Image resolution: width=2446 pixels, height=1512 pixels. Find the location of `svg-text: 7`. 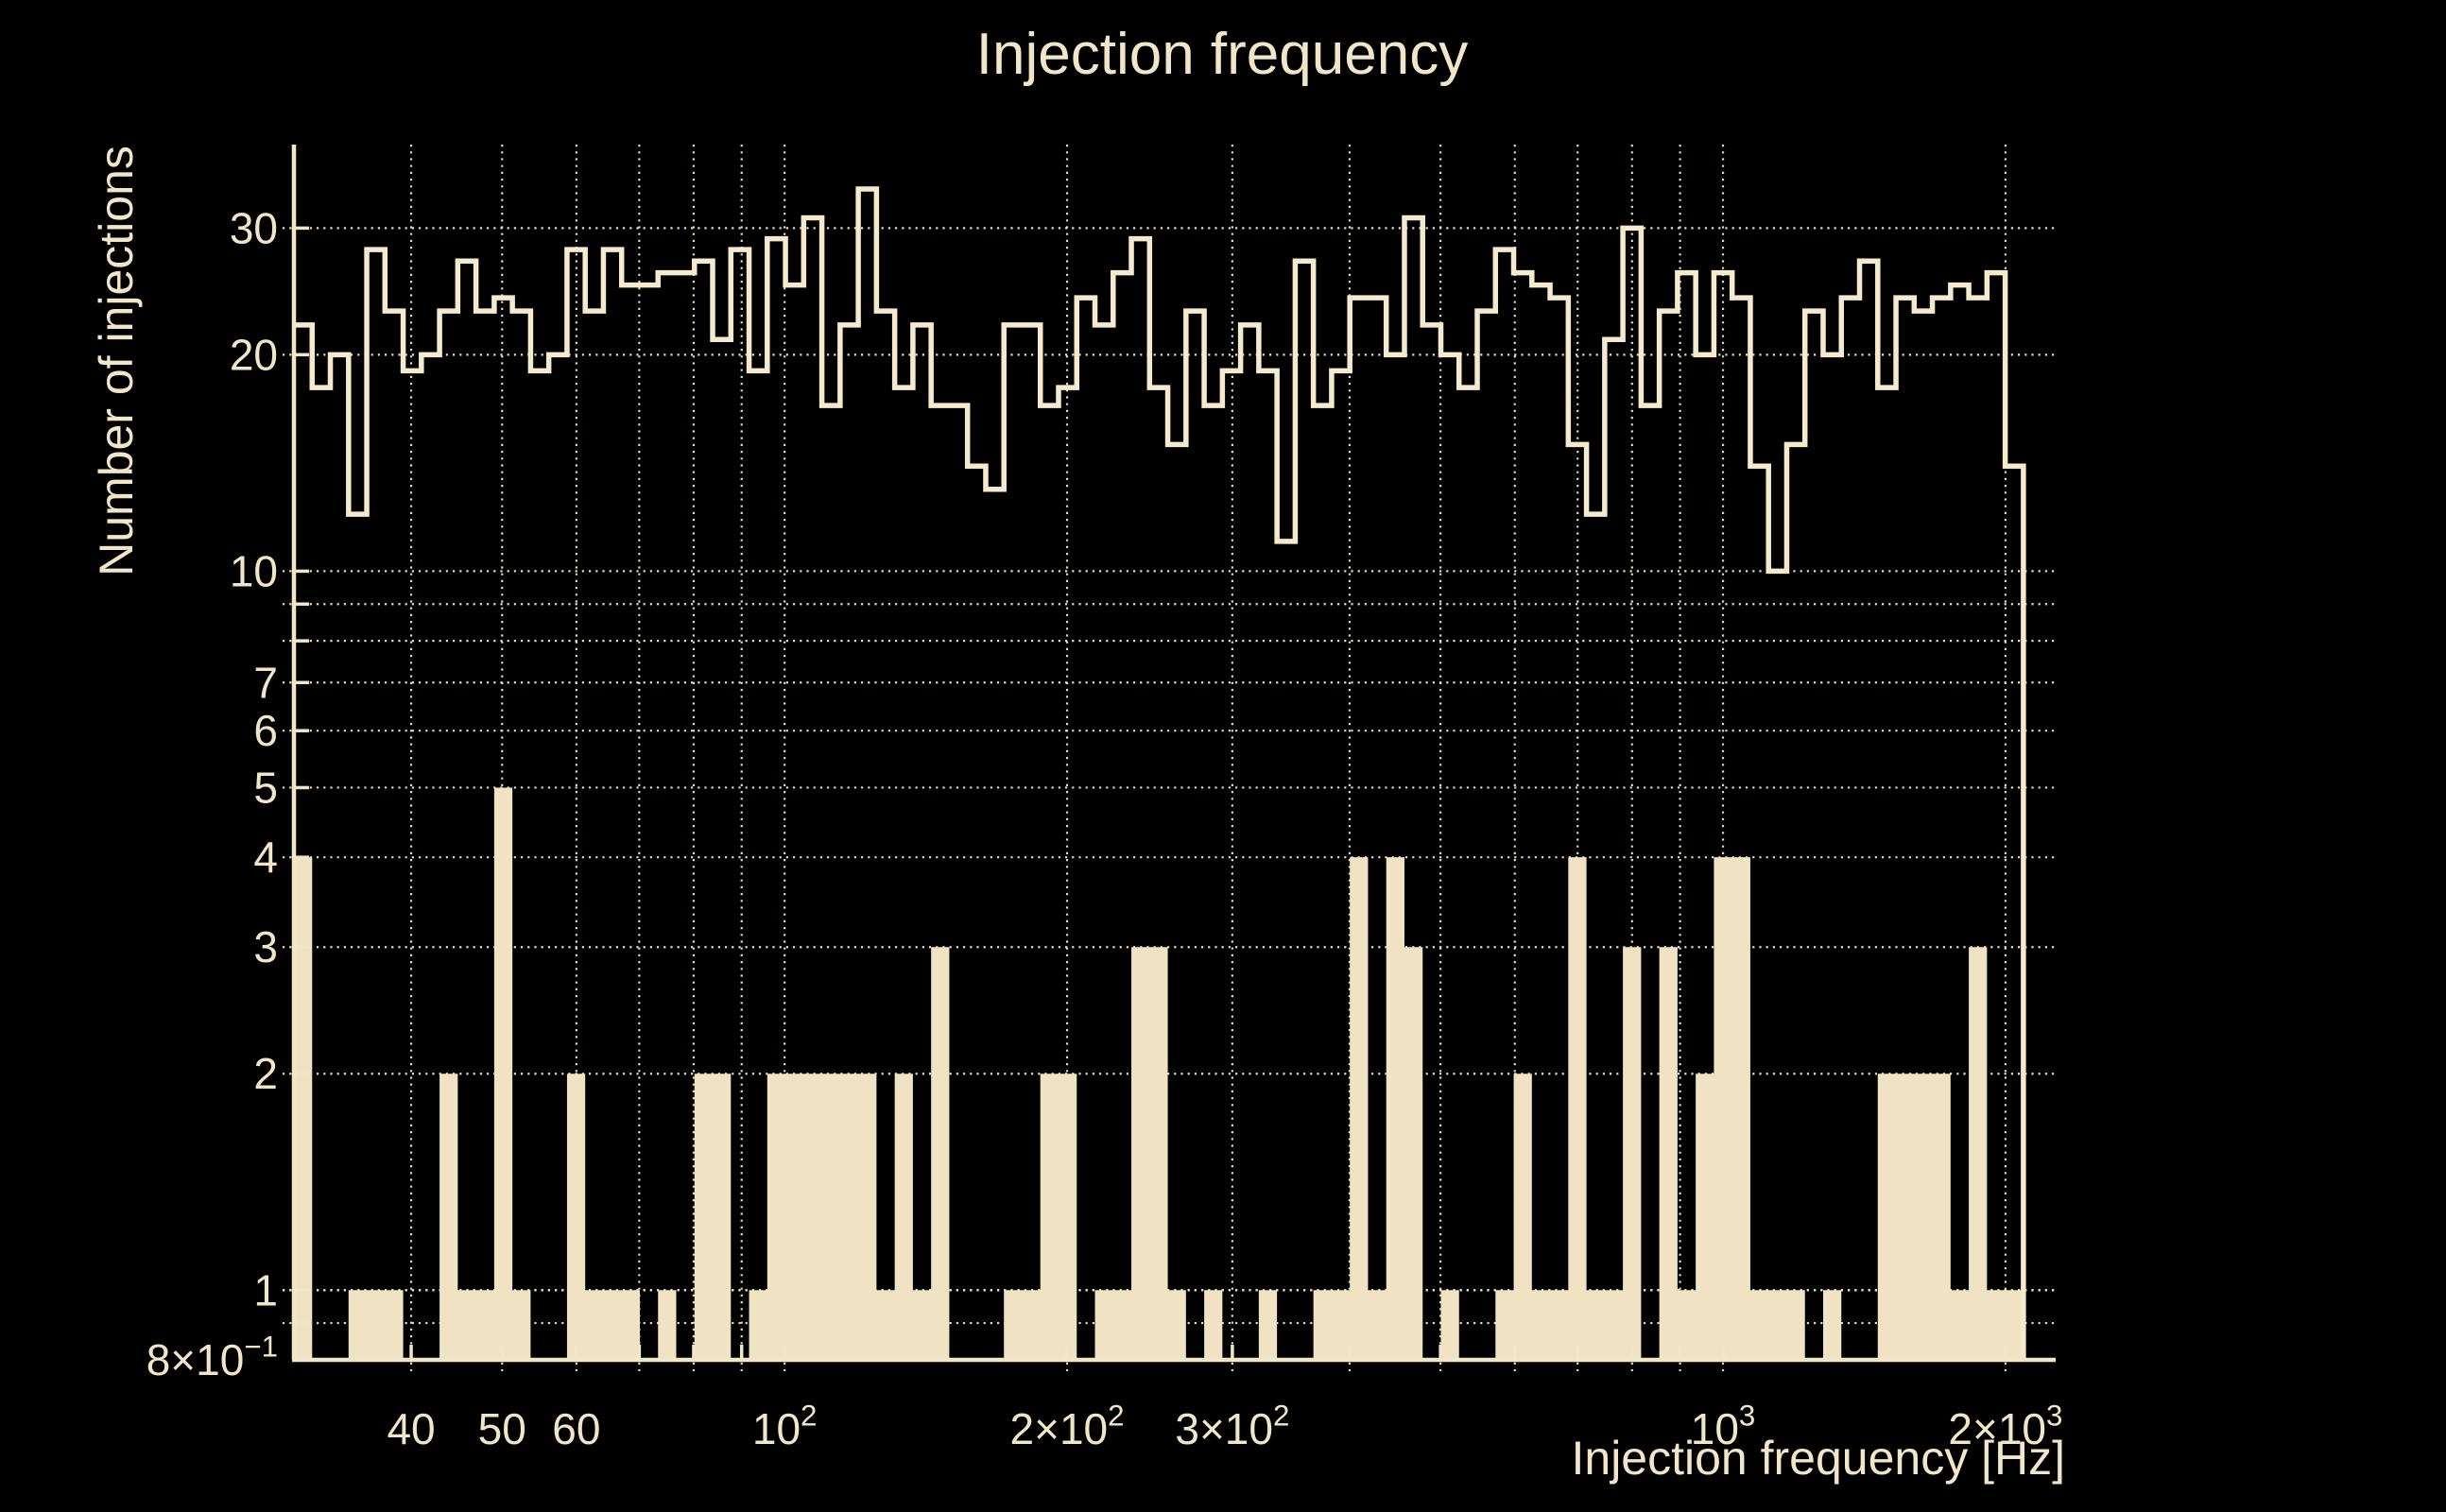

svg-text: 7 is located at coordinates (265, 682).